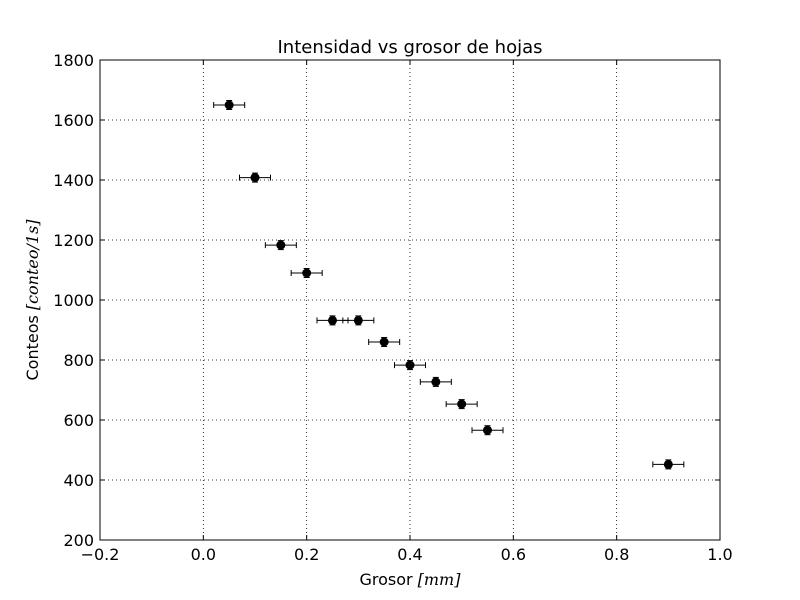 Image resolution: width=800 pixels, height=600 pixels. I want to click on x-axis-label: Grosor [mm], so click(411, 579).